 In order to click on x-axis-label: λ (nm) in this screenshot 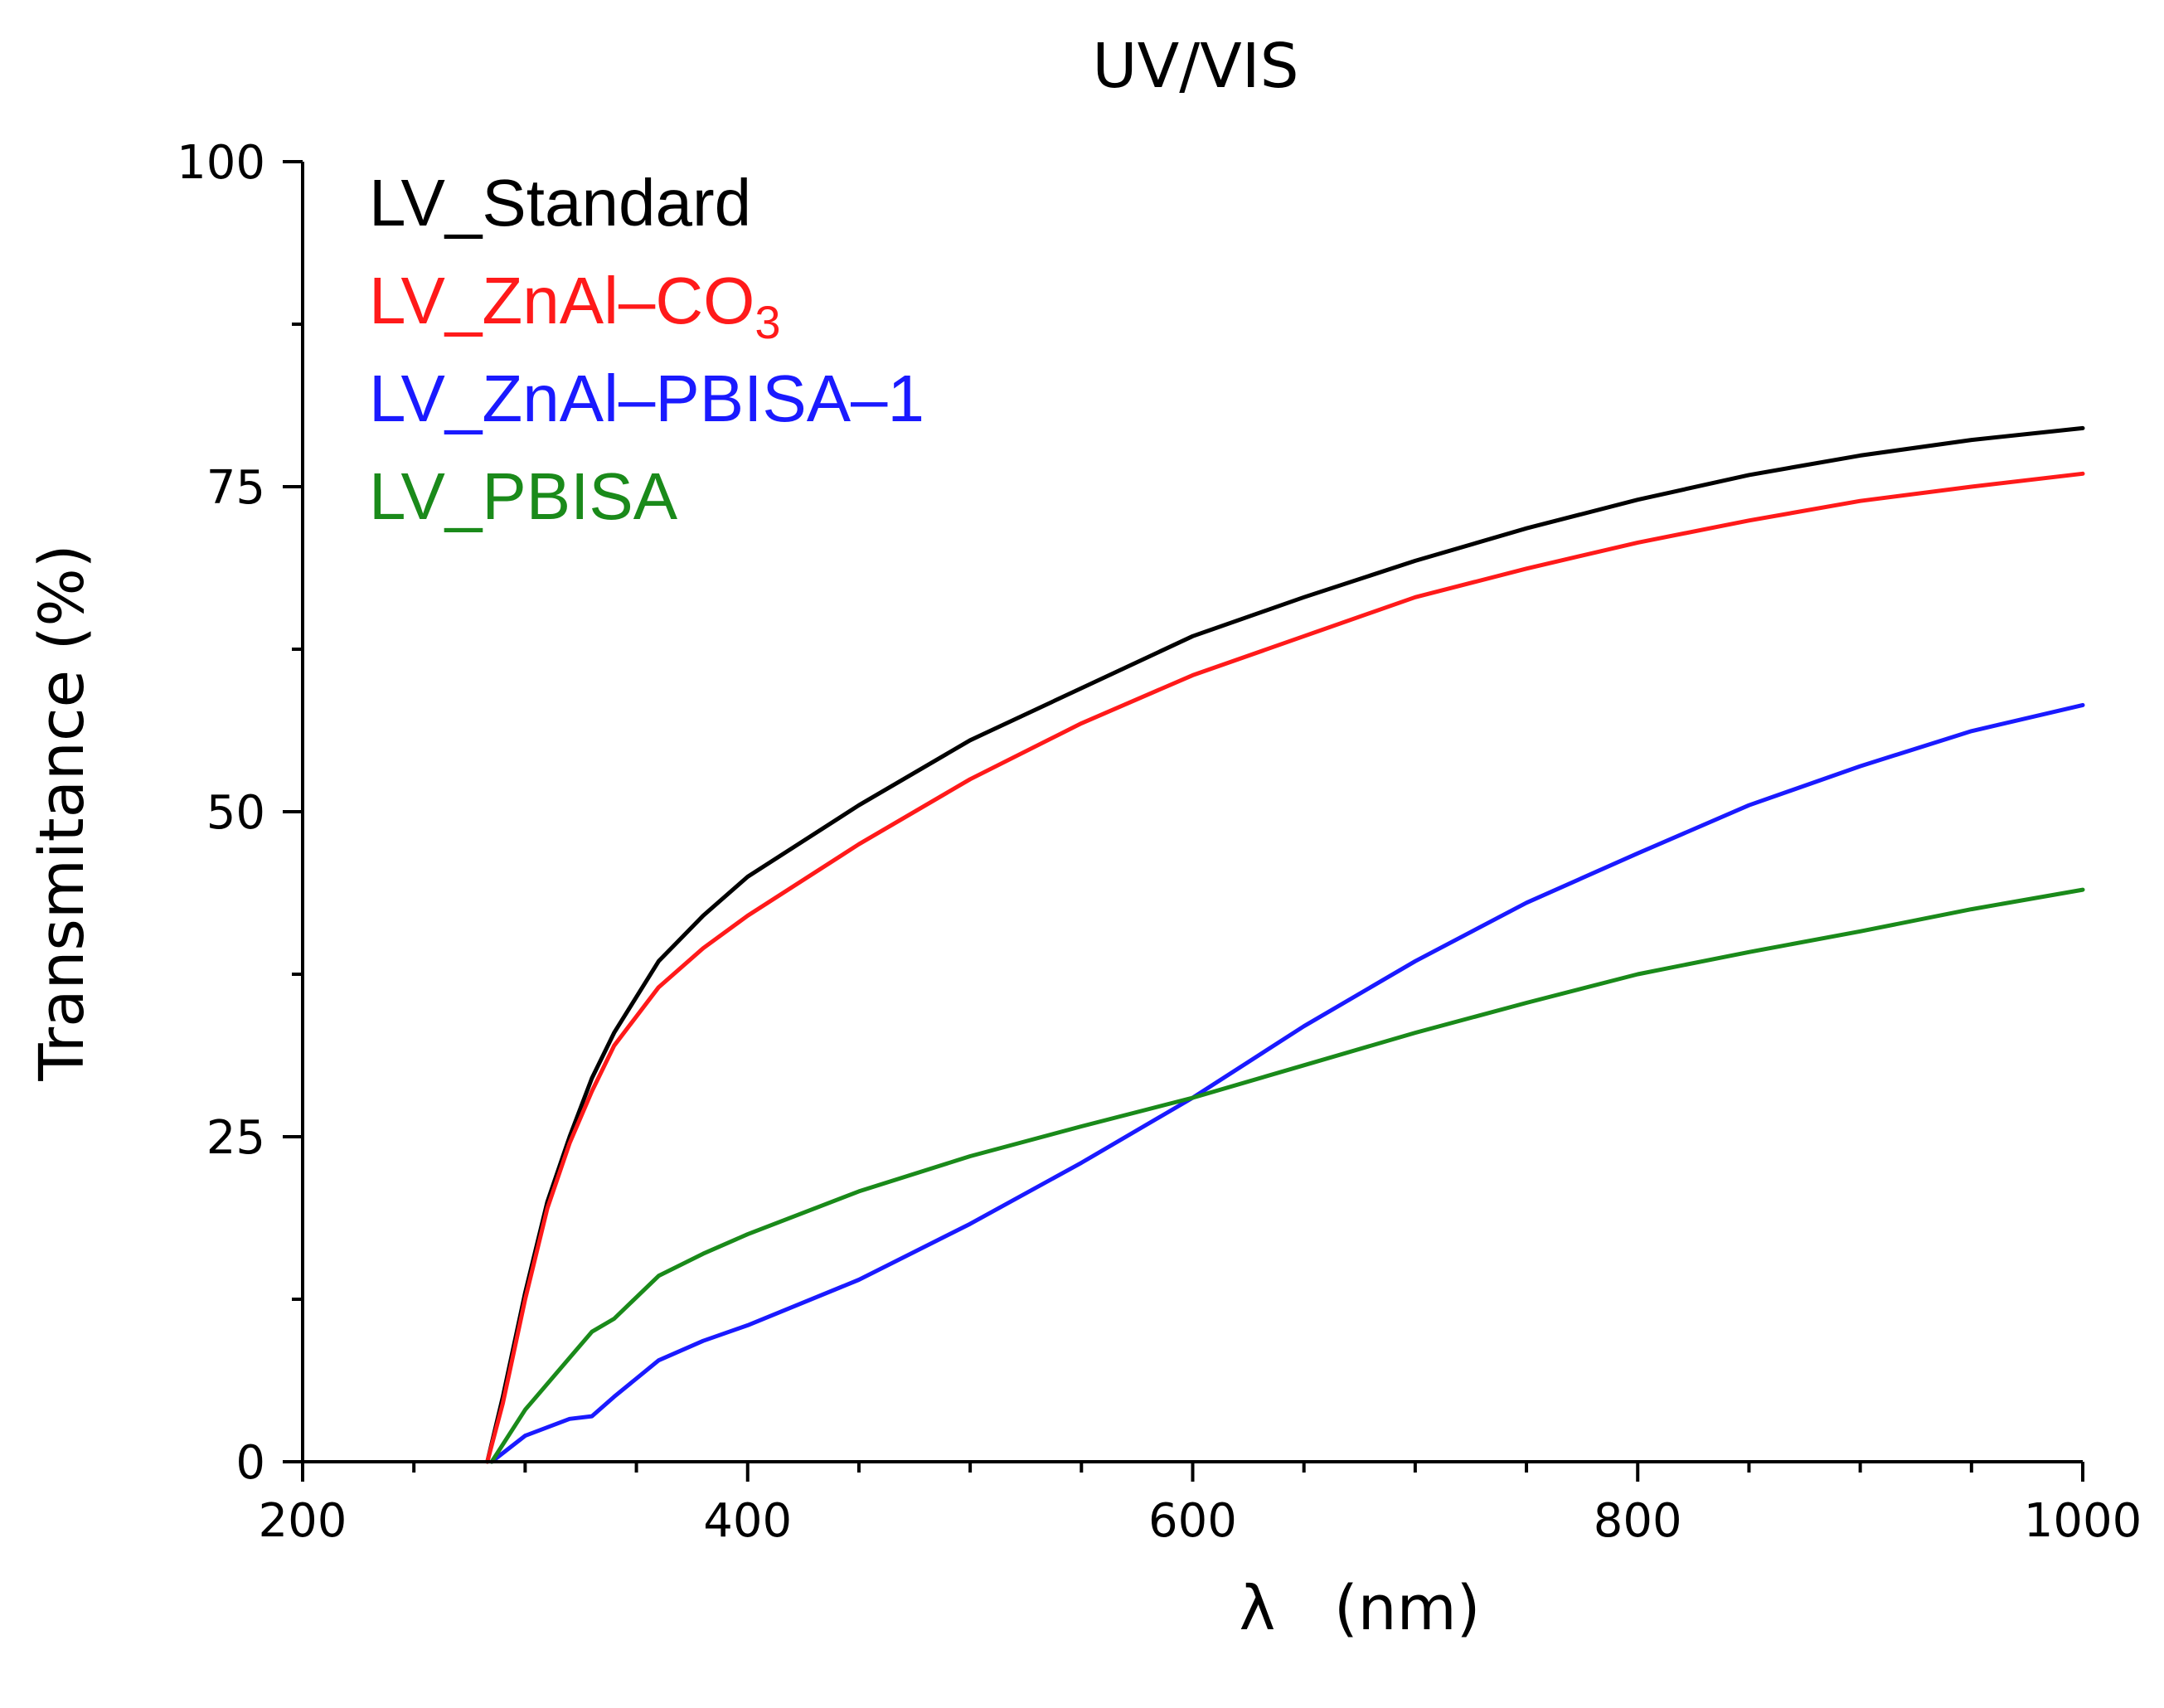, I will do `click(1359, 1608)`.